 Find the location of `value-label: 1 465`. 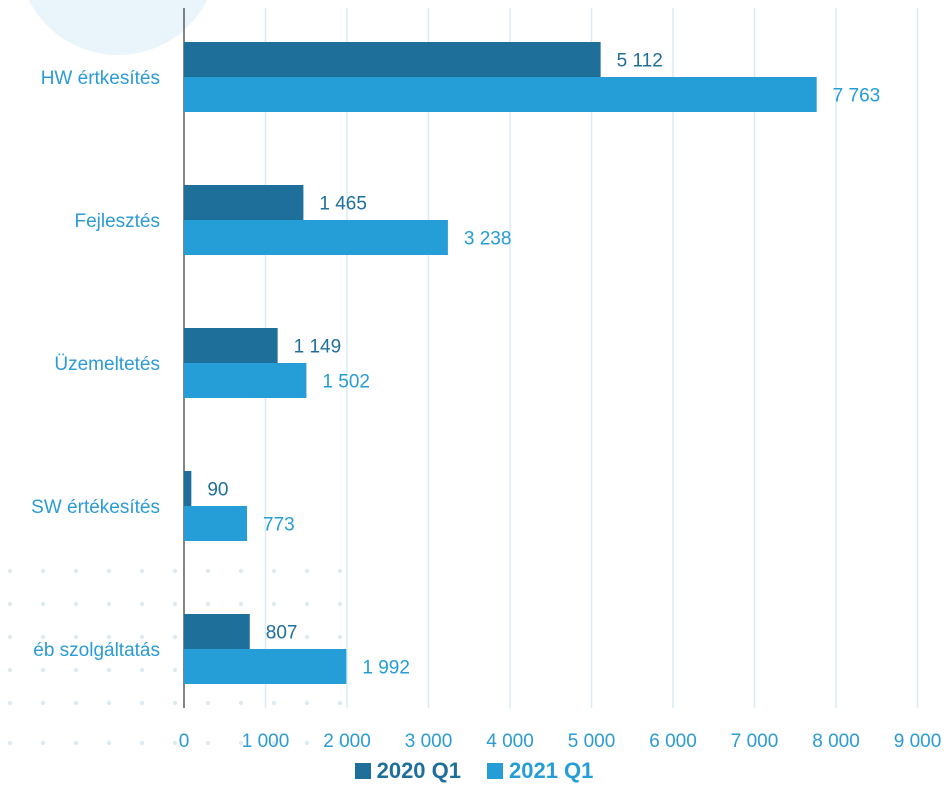

value-label: 1 465 is located at coordinates (343, 204).